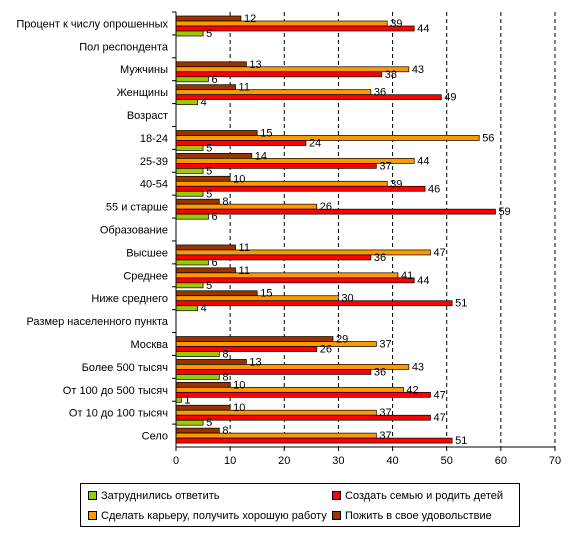  I want to click on data-label: 12, so click(250, 19).